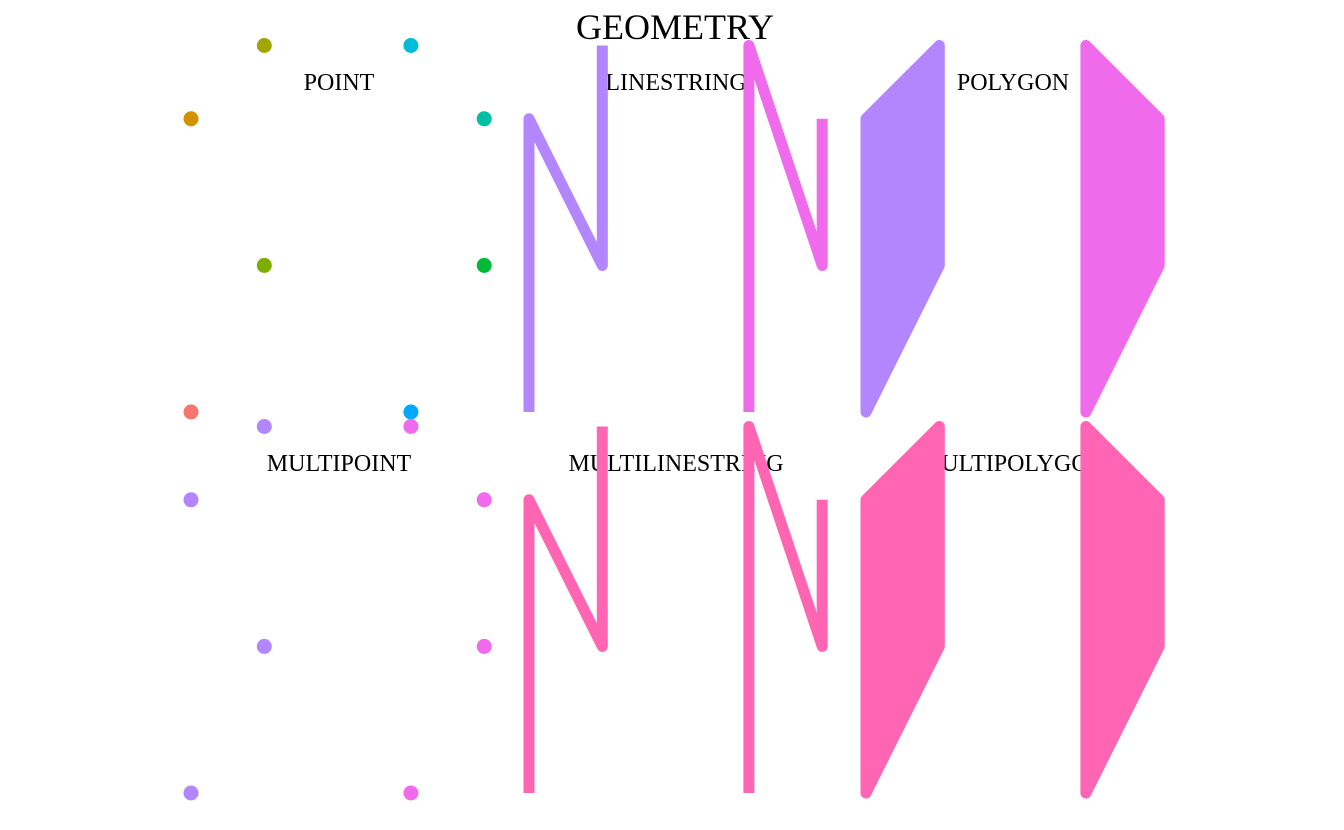  Describe the element at coordinates (337, 610) in the screenshot. I see `panel-multipoint: MULTIPOINT` at that location.